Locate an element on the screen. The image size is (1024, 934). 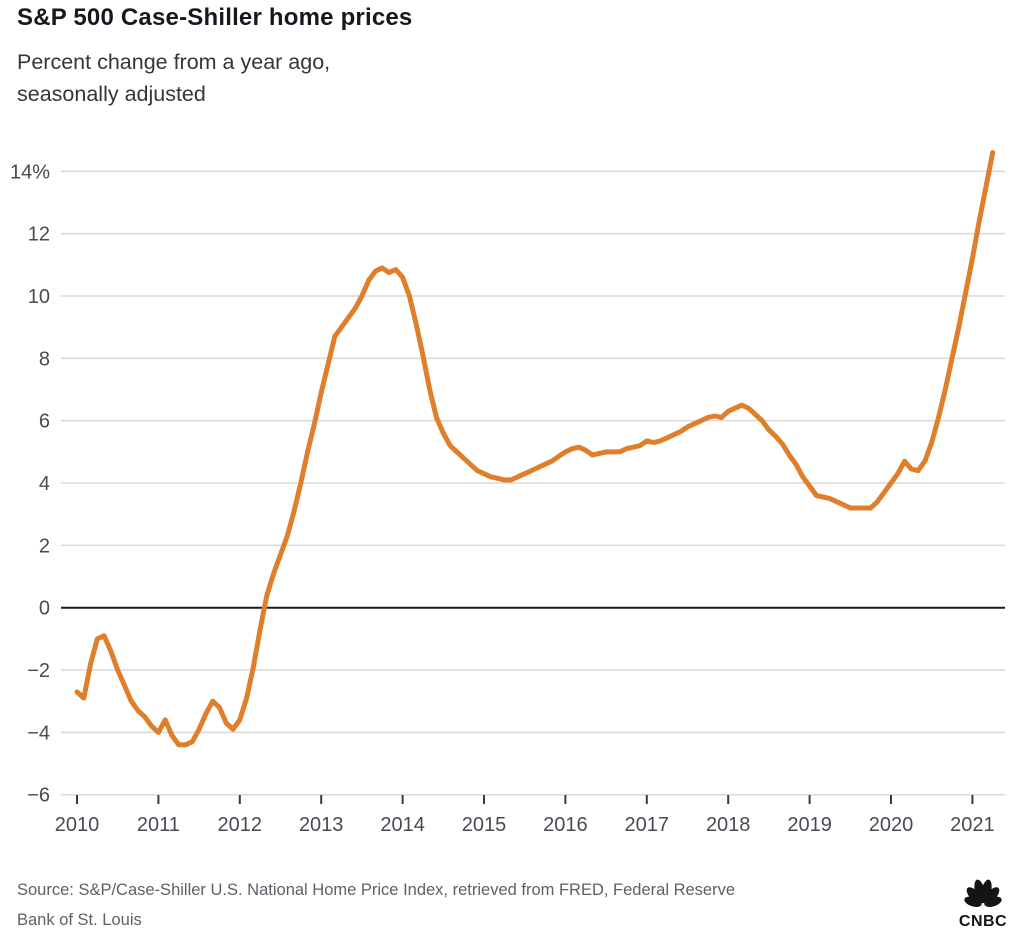
y-axis-label: −2 is located at coordinates (38, 671).